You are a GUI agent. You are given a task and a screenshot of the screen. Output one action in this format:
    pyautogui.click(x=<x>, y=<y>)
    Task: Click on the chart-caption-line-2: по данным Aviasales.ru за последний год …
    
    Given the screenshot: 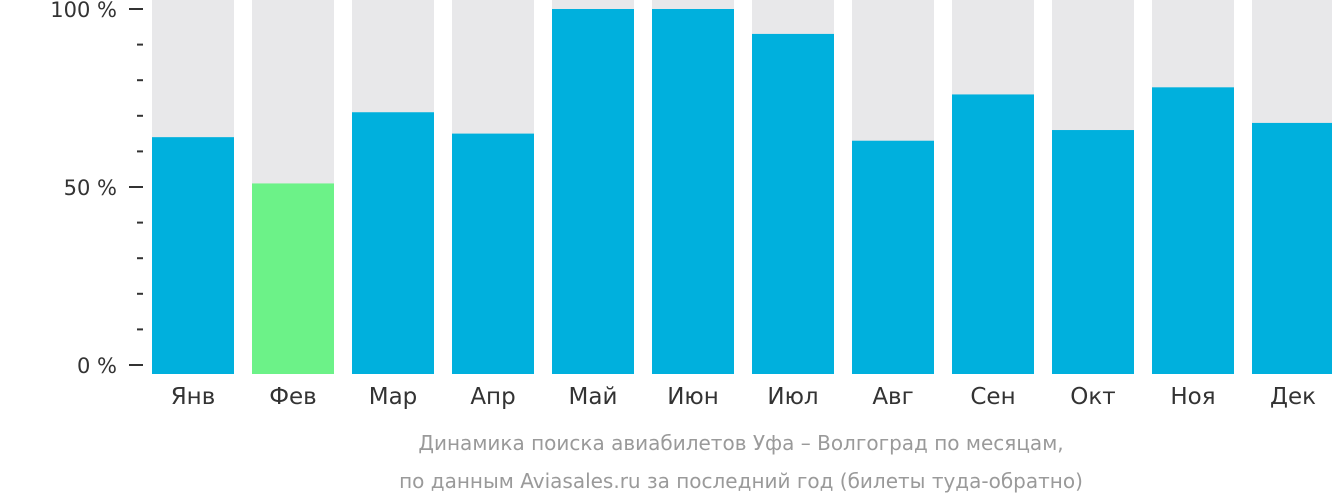 What is the action you would take?
    pyautogui.click(x=741, y=481)
    